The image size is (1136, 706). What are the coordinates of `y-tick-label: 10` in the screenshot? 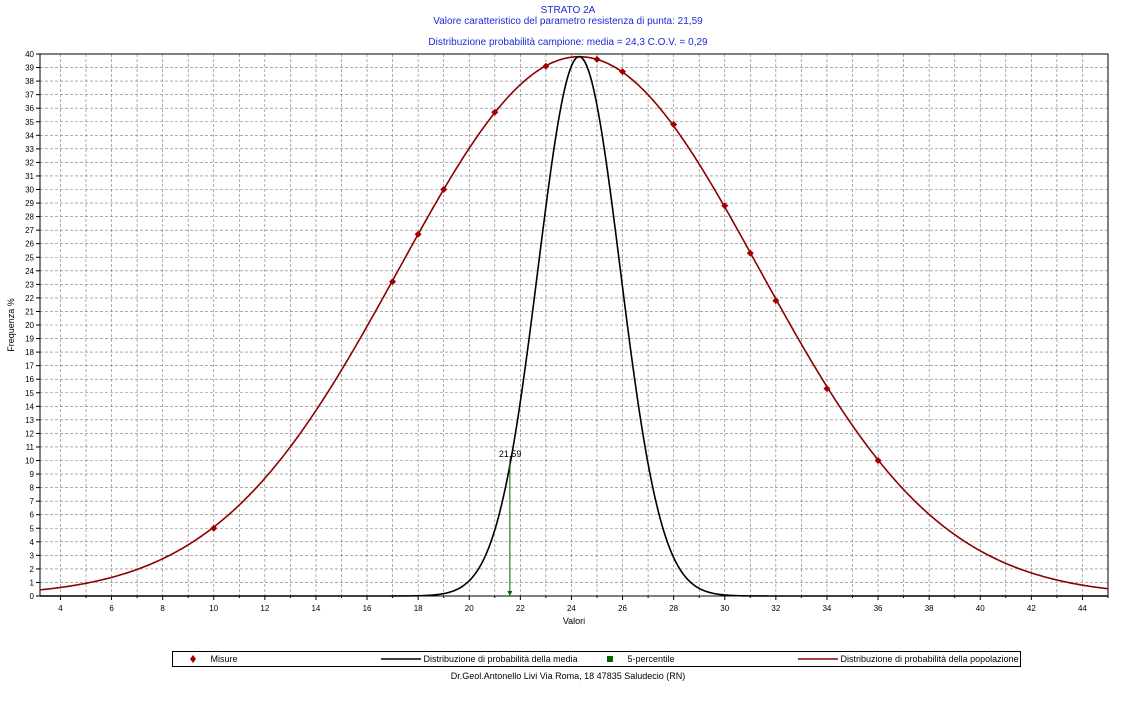 It's located at (29, 461).